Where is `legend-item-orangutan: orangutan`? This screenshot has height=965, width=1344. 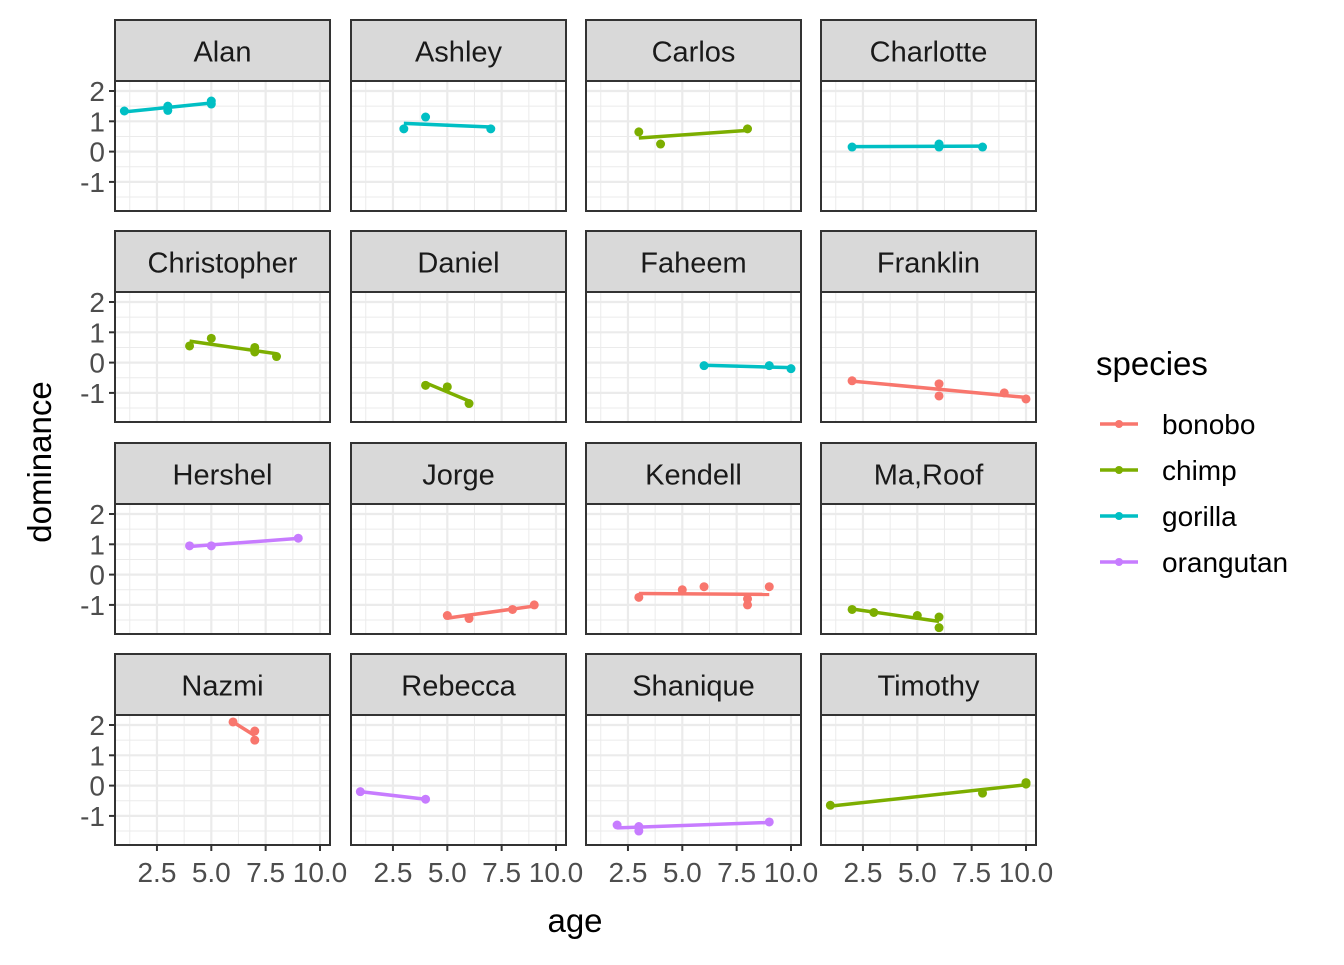
legend-item-orangutan: orangutan is located at coordinates (1194, 562).